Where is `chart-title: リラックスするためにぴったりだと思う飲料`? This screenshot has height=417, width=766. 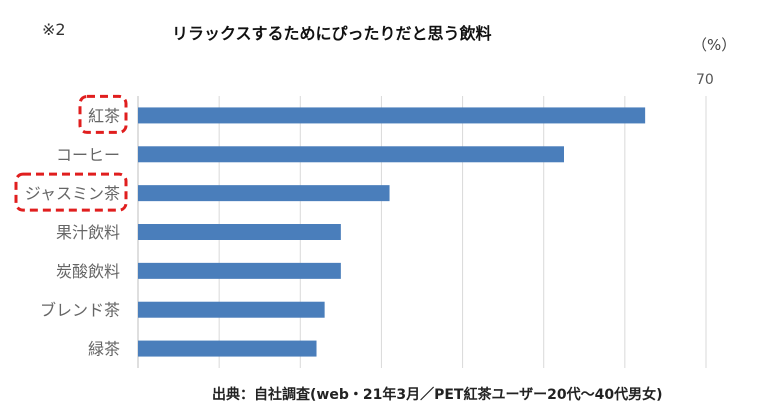
chart-title: リラックスするためにぴったりだと思う飲料 is located at coordinates (332, 33).